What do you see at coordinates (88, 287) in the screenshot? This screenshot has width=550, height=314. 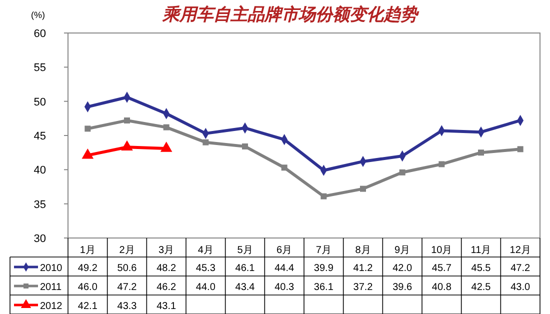 I see `data-label: 46.0` at bounding box center [88, 287].